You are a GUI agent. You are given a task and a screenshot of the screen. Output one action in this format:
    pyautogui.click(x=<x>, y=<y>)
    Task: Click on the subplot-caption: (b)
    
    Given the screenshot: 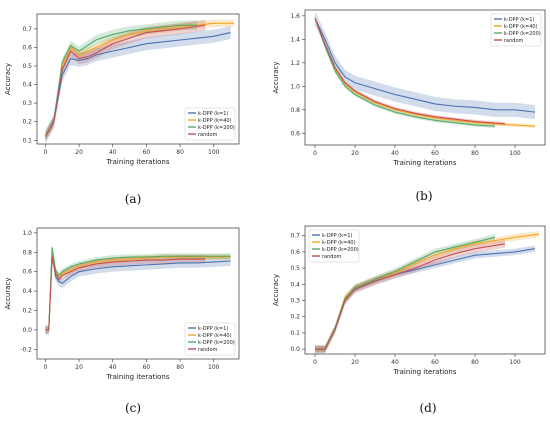 What is the action you would take?
    pyautogui.click(x=423, y=196)
    